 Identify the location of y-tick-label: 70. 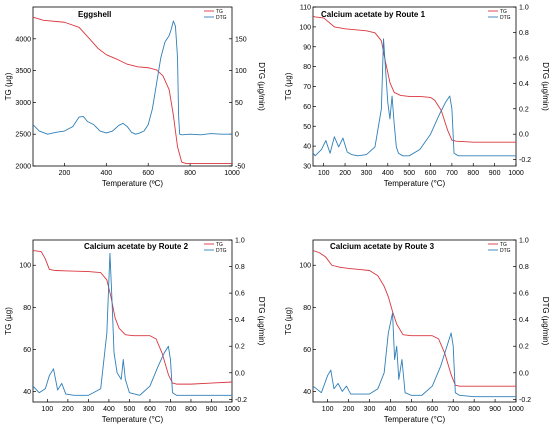
(307, 87).